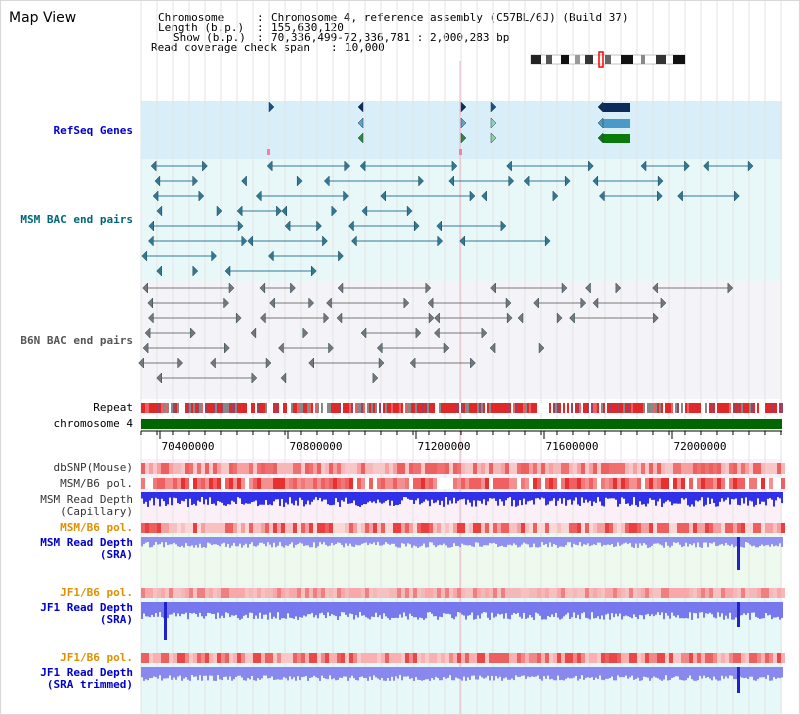 This screenshot has height=715, width=800. I want to click on page-title: Map View, so click(43, 18).